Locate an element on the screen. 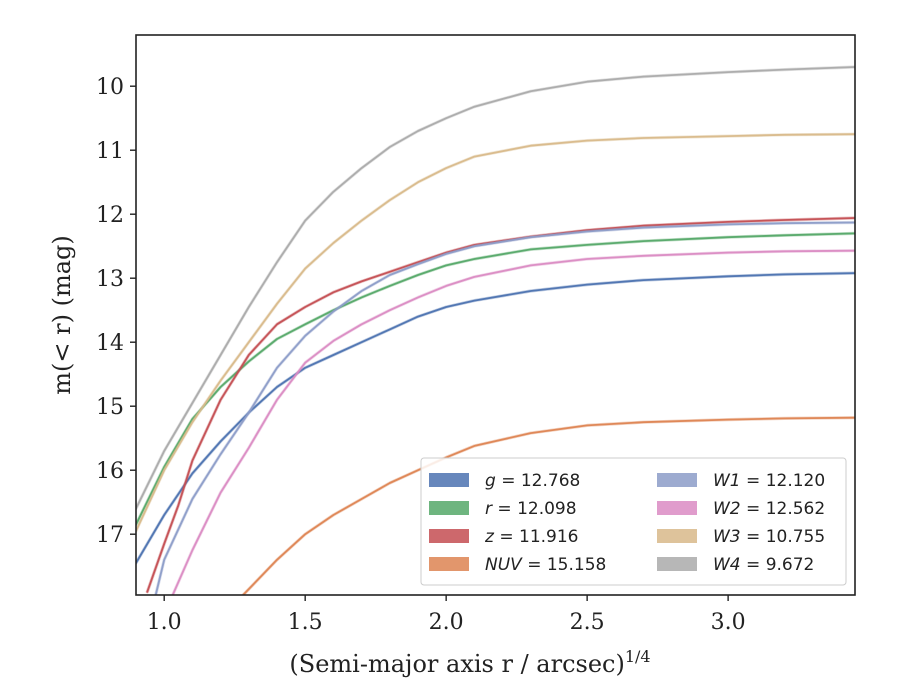  y-axis-ticks: 10 11 12 13 14 15 16 17 is located at coordinates (116, 311).